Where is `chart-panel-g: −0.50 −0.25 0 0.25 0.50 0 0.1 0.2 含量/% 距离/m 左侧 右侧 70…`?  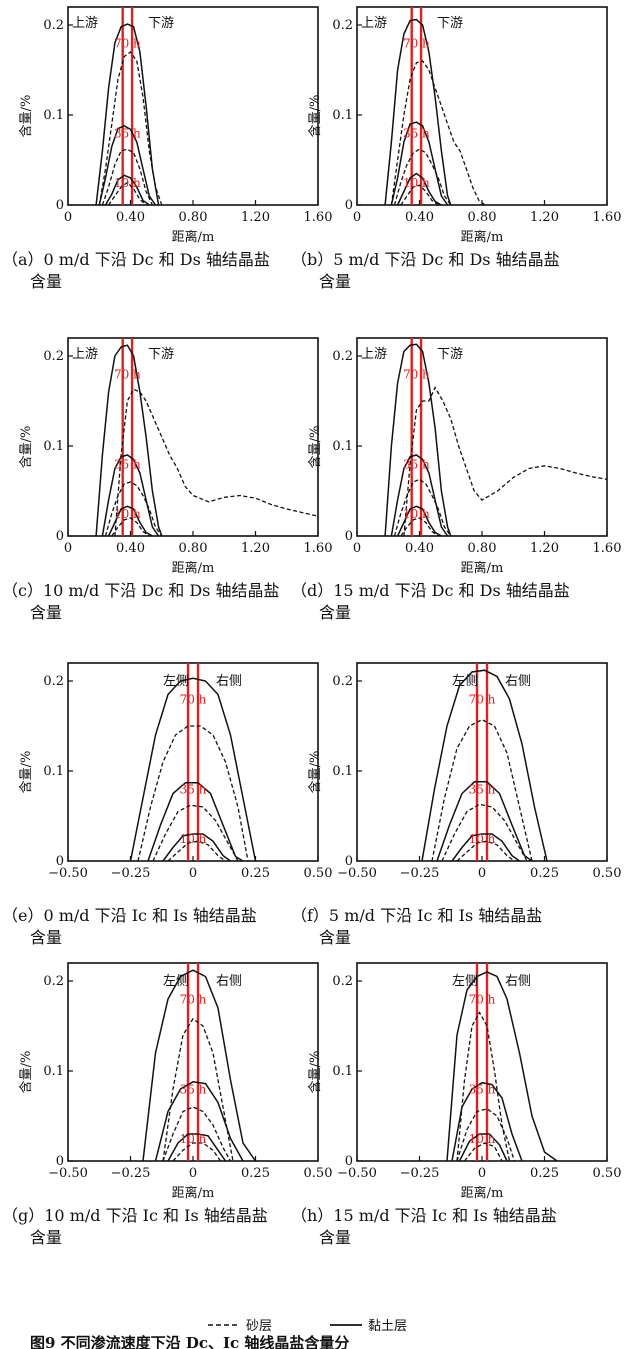 chart-panel-g: −0.50 −0.25 0 0.25 0.50 0 0.1 0.2 含量/% 距离/m 左侧 右侧 70… is located at coordinates (167, 1104).